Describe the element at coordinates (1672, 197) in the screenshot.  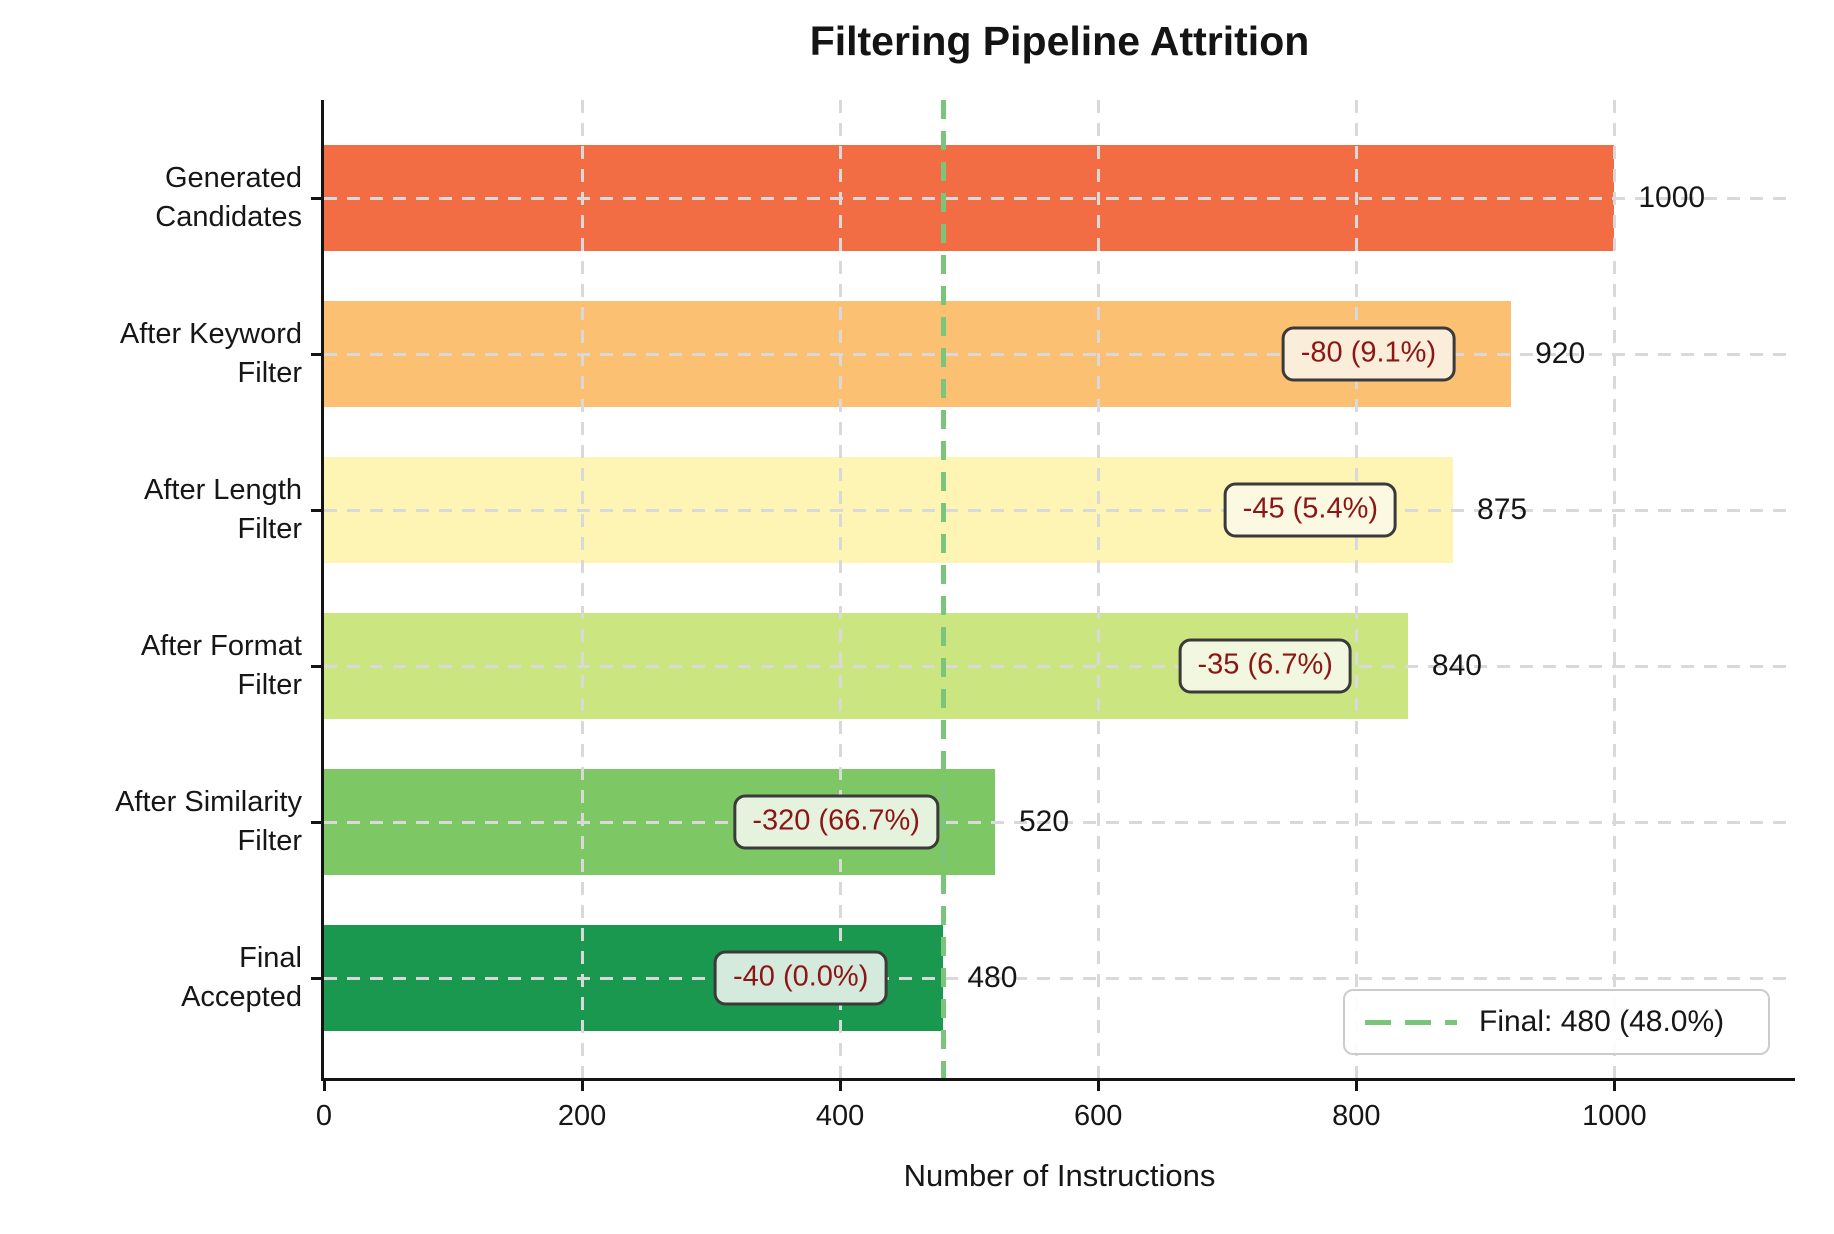
I see `bar-value-label: 1000` at that location.